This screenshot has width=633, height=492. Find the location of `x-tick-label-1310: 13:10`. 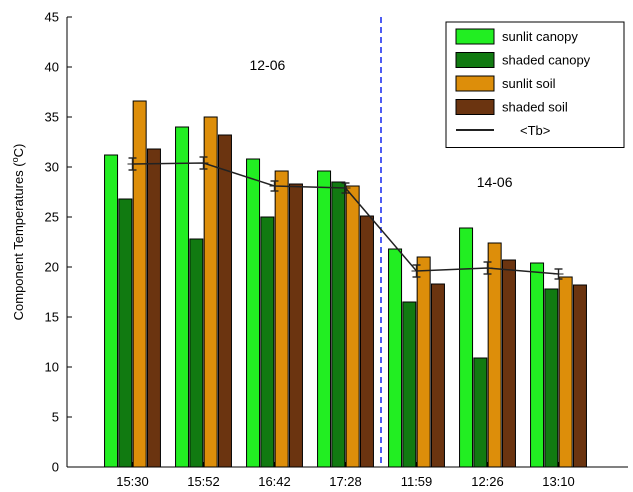

x-tick-label-1310: 13:10 is located at coordinates (558, 481).